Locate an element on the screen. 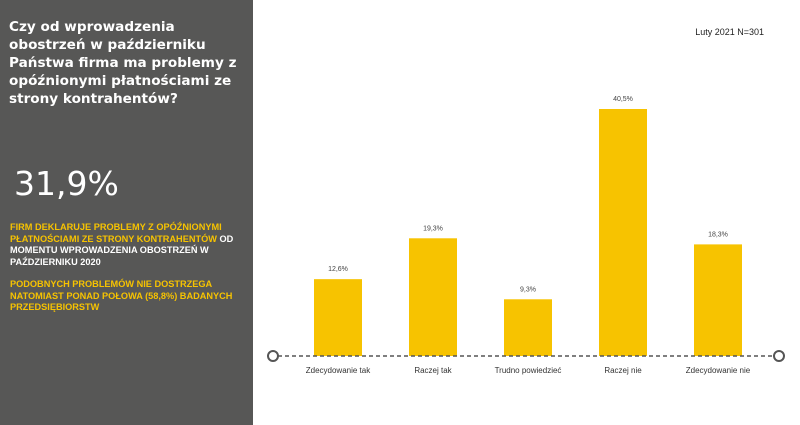 This screenshot has width=800, height=425. survey-date-sample: Luty 2021 N=301 is located at coordinates (729, 32).